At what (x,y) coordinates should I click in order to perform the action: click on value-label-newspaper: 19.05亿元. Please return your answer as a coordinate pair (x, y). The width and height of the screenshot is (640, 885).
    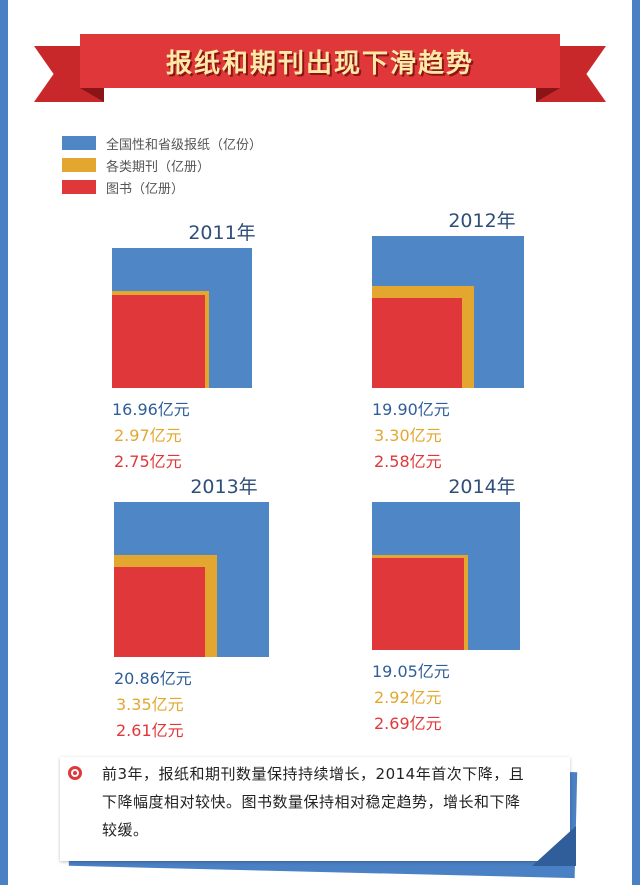
    Looking at the image, I should click on (411, 672).